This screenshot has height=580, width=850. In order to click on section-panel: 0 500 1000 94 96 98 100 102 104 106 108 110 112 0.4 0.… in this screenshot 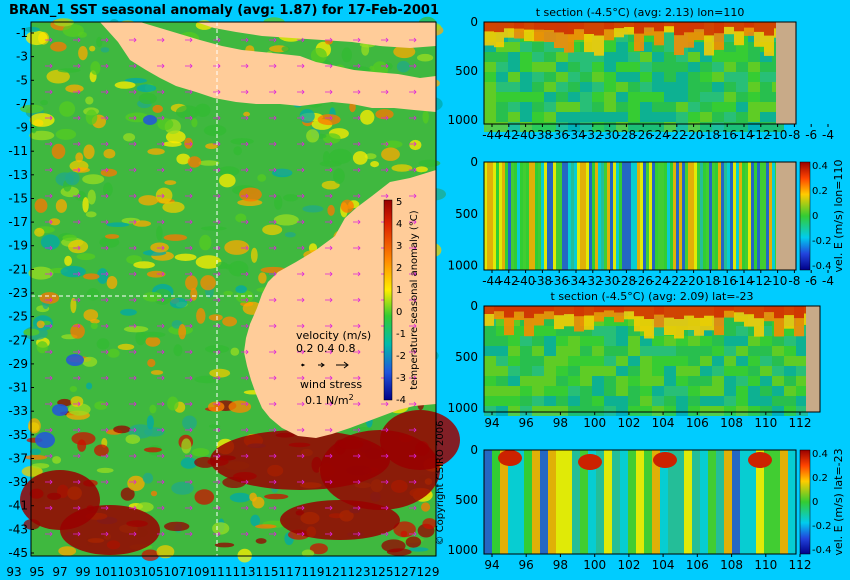, I will do `click(646, 507)`.